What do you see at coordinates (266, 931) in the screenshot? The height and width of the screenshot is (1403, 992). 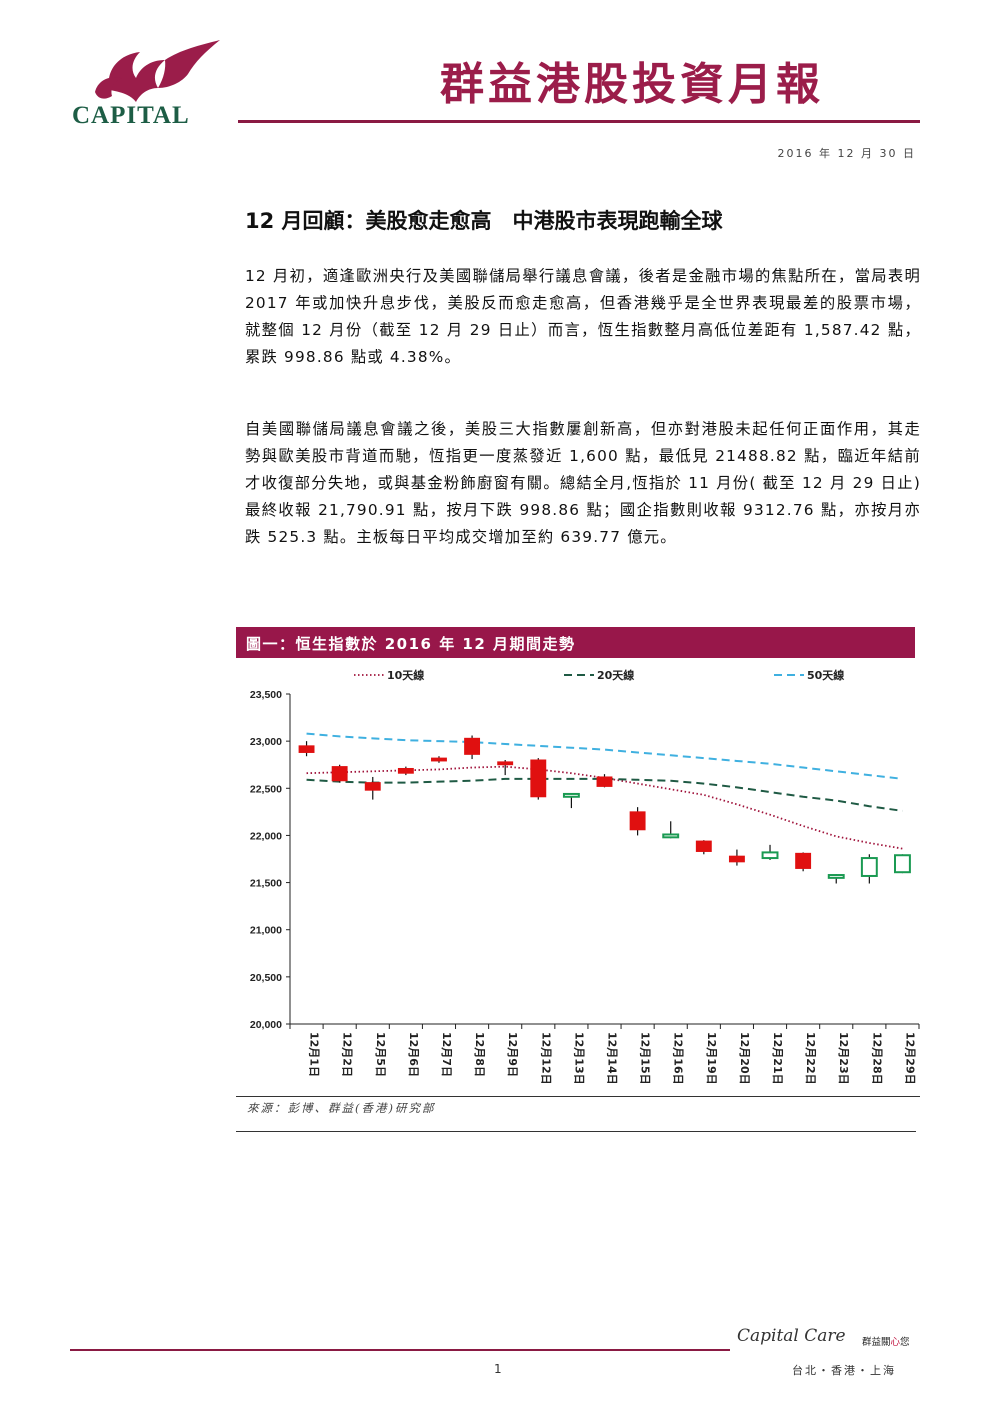 I see `y-tick-label: 21,000` at bounding box center [266, 931].